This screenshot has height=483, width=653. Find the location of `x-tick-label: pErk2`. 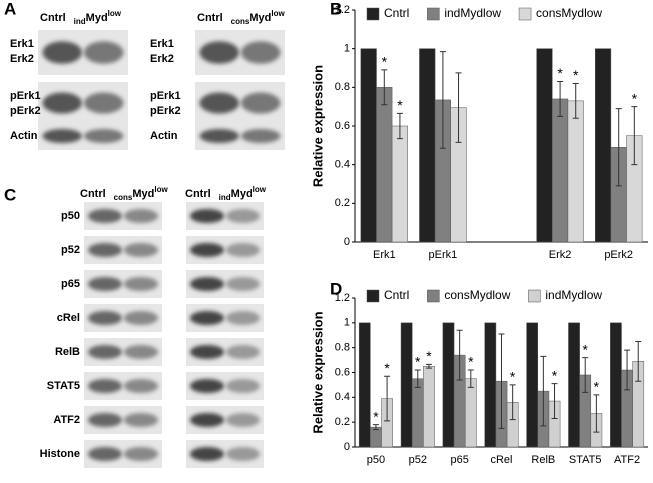

x-tick-label: pErk2 is located at coordinates (618, 255).